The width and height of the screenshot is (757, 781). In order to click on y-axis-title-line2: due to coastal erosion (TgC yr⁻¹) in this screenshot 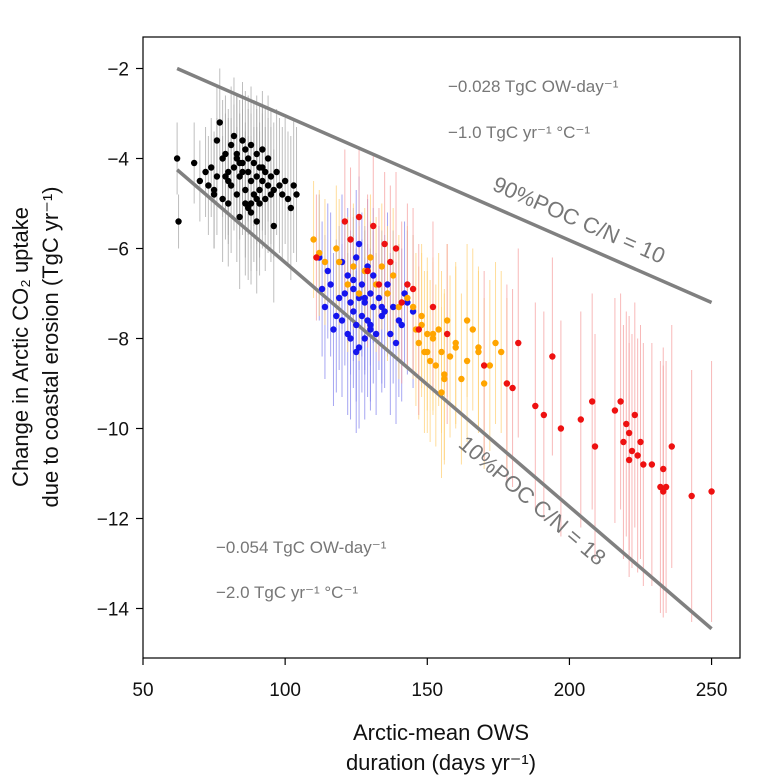, I will do `click(50, 347)`.